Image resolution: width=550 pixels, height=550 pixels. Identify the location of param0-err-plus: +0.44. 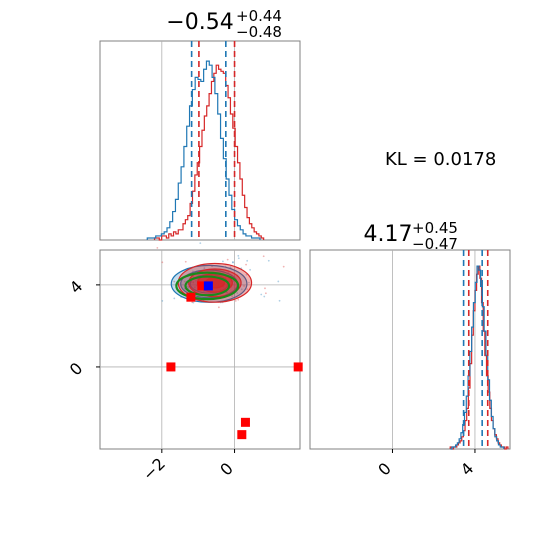
(259, 16).